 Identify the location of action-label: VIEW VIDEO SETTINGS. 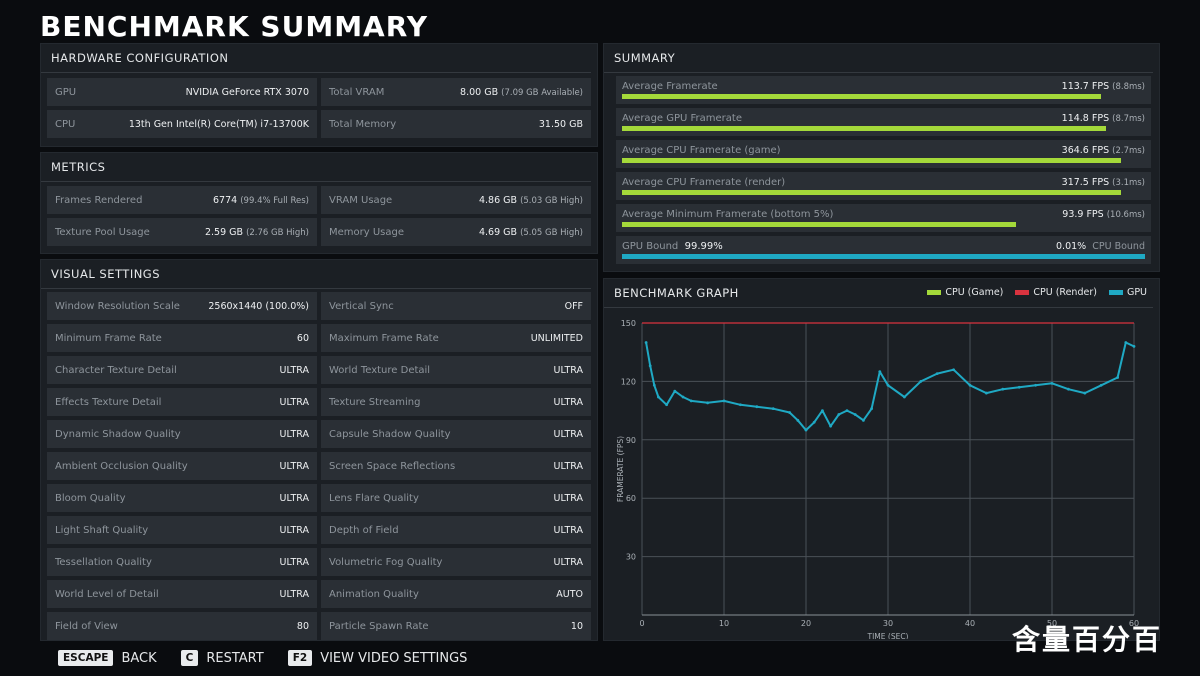
(394, 658).